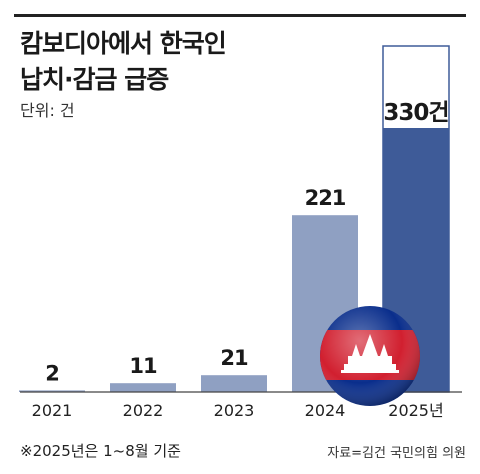  Describe the element at coordinates (143, 387) in the screenshot. I see `bar-2022` at that location.